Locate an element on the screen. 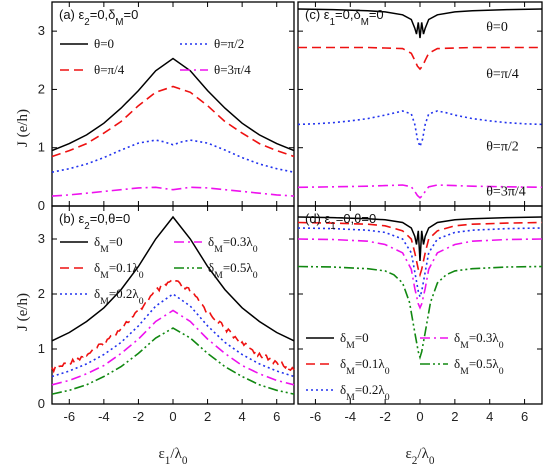 The image size is (550, 466). panel-title: (b) ε2=0,θ=0 is located at coordinates (94, 221).